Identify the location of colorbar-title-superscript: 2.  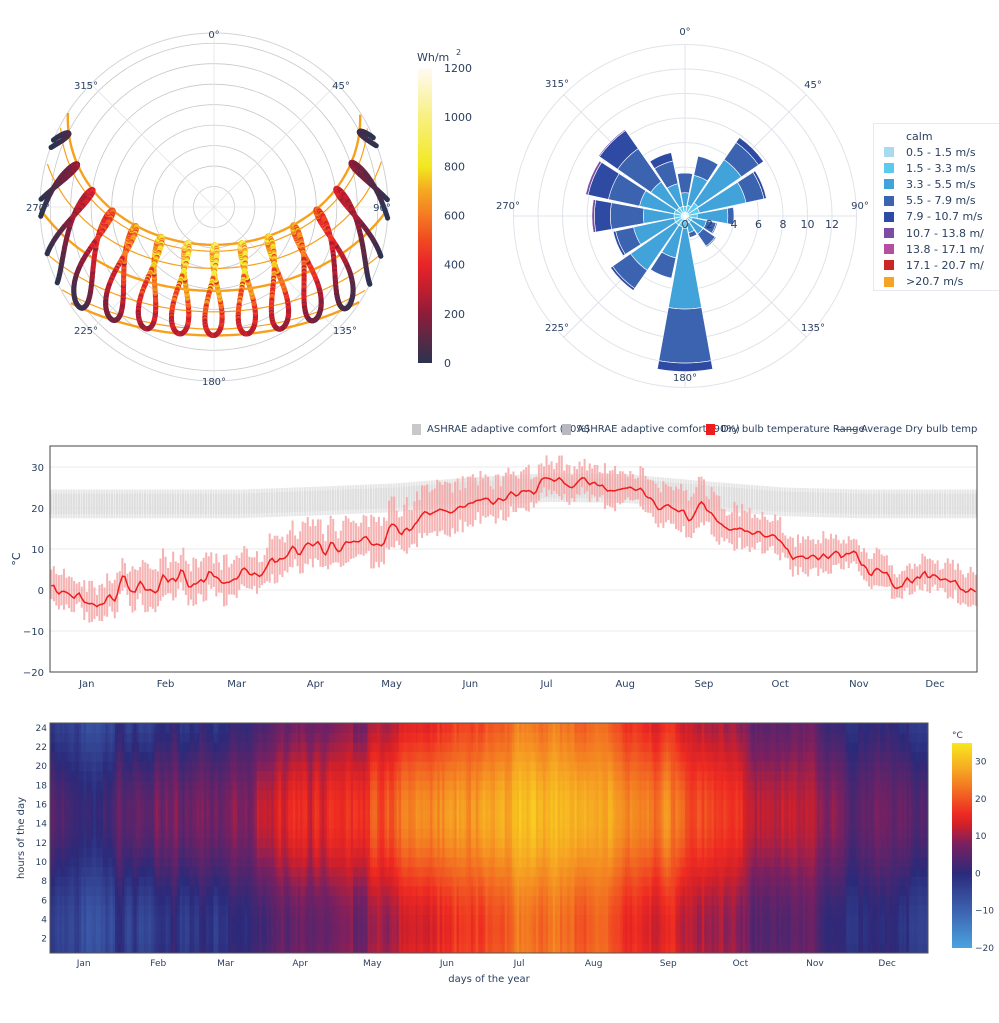
(458, 52).